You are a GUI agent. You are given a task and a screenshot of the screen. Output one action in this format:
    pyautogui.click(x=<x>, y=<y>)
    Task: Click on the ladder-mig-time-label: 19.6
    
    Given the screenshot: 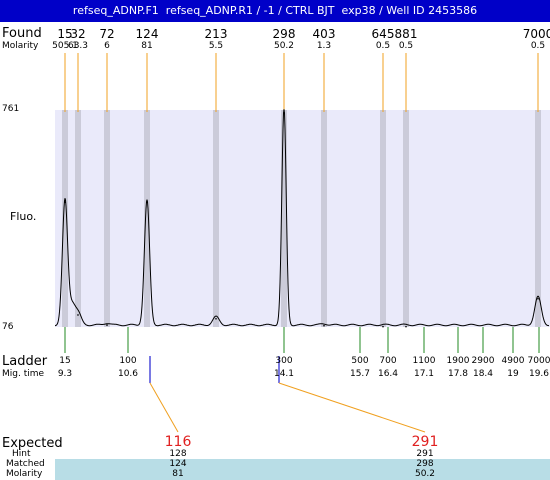 What is the action you would take?
    pyautogui.click(x=539, y=374)
    